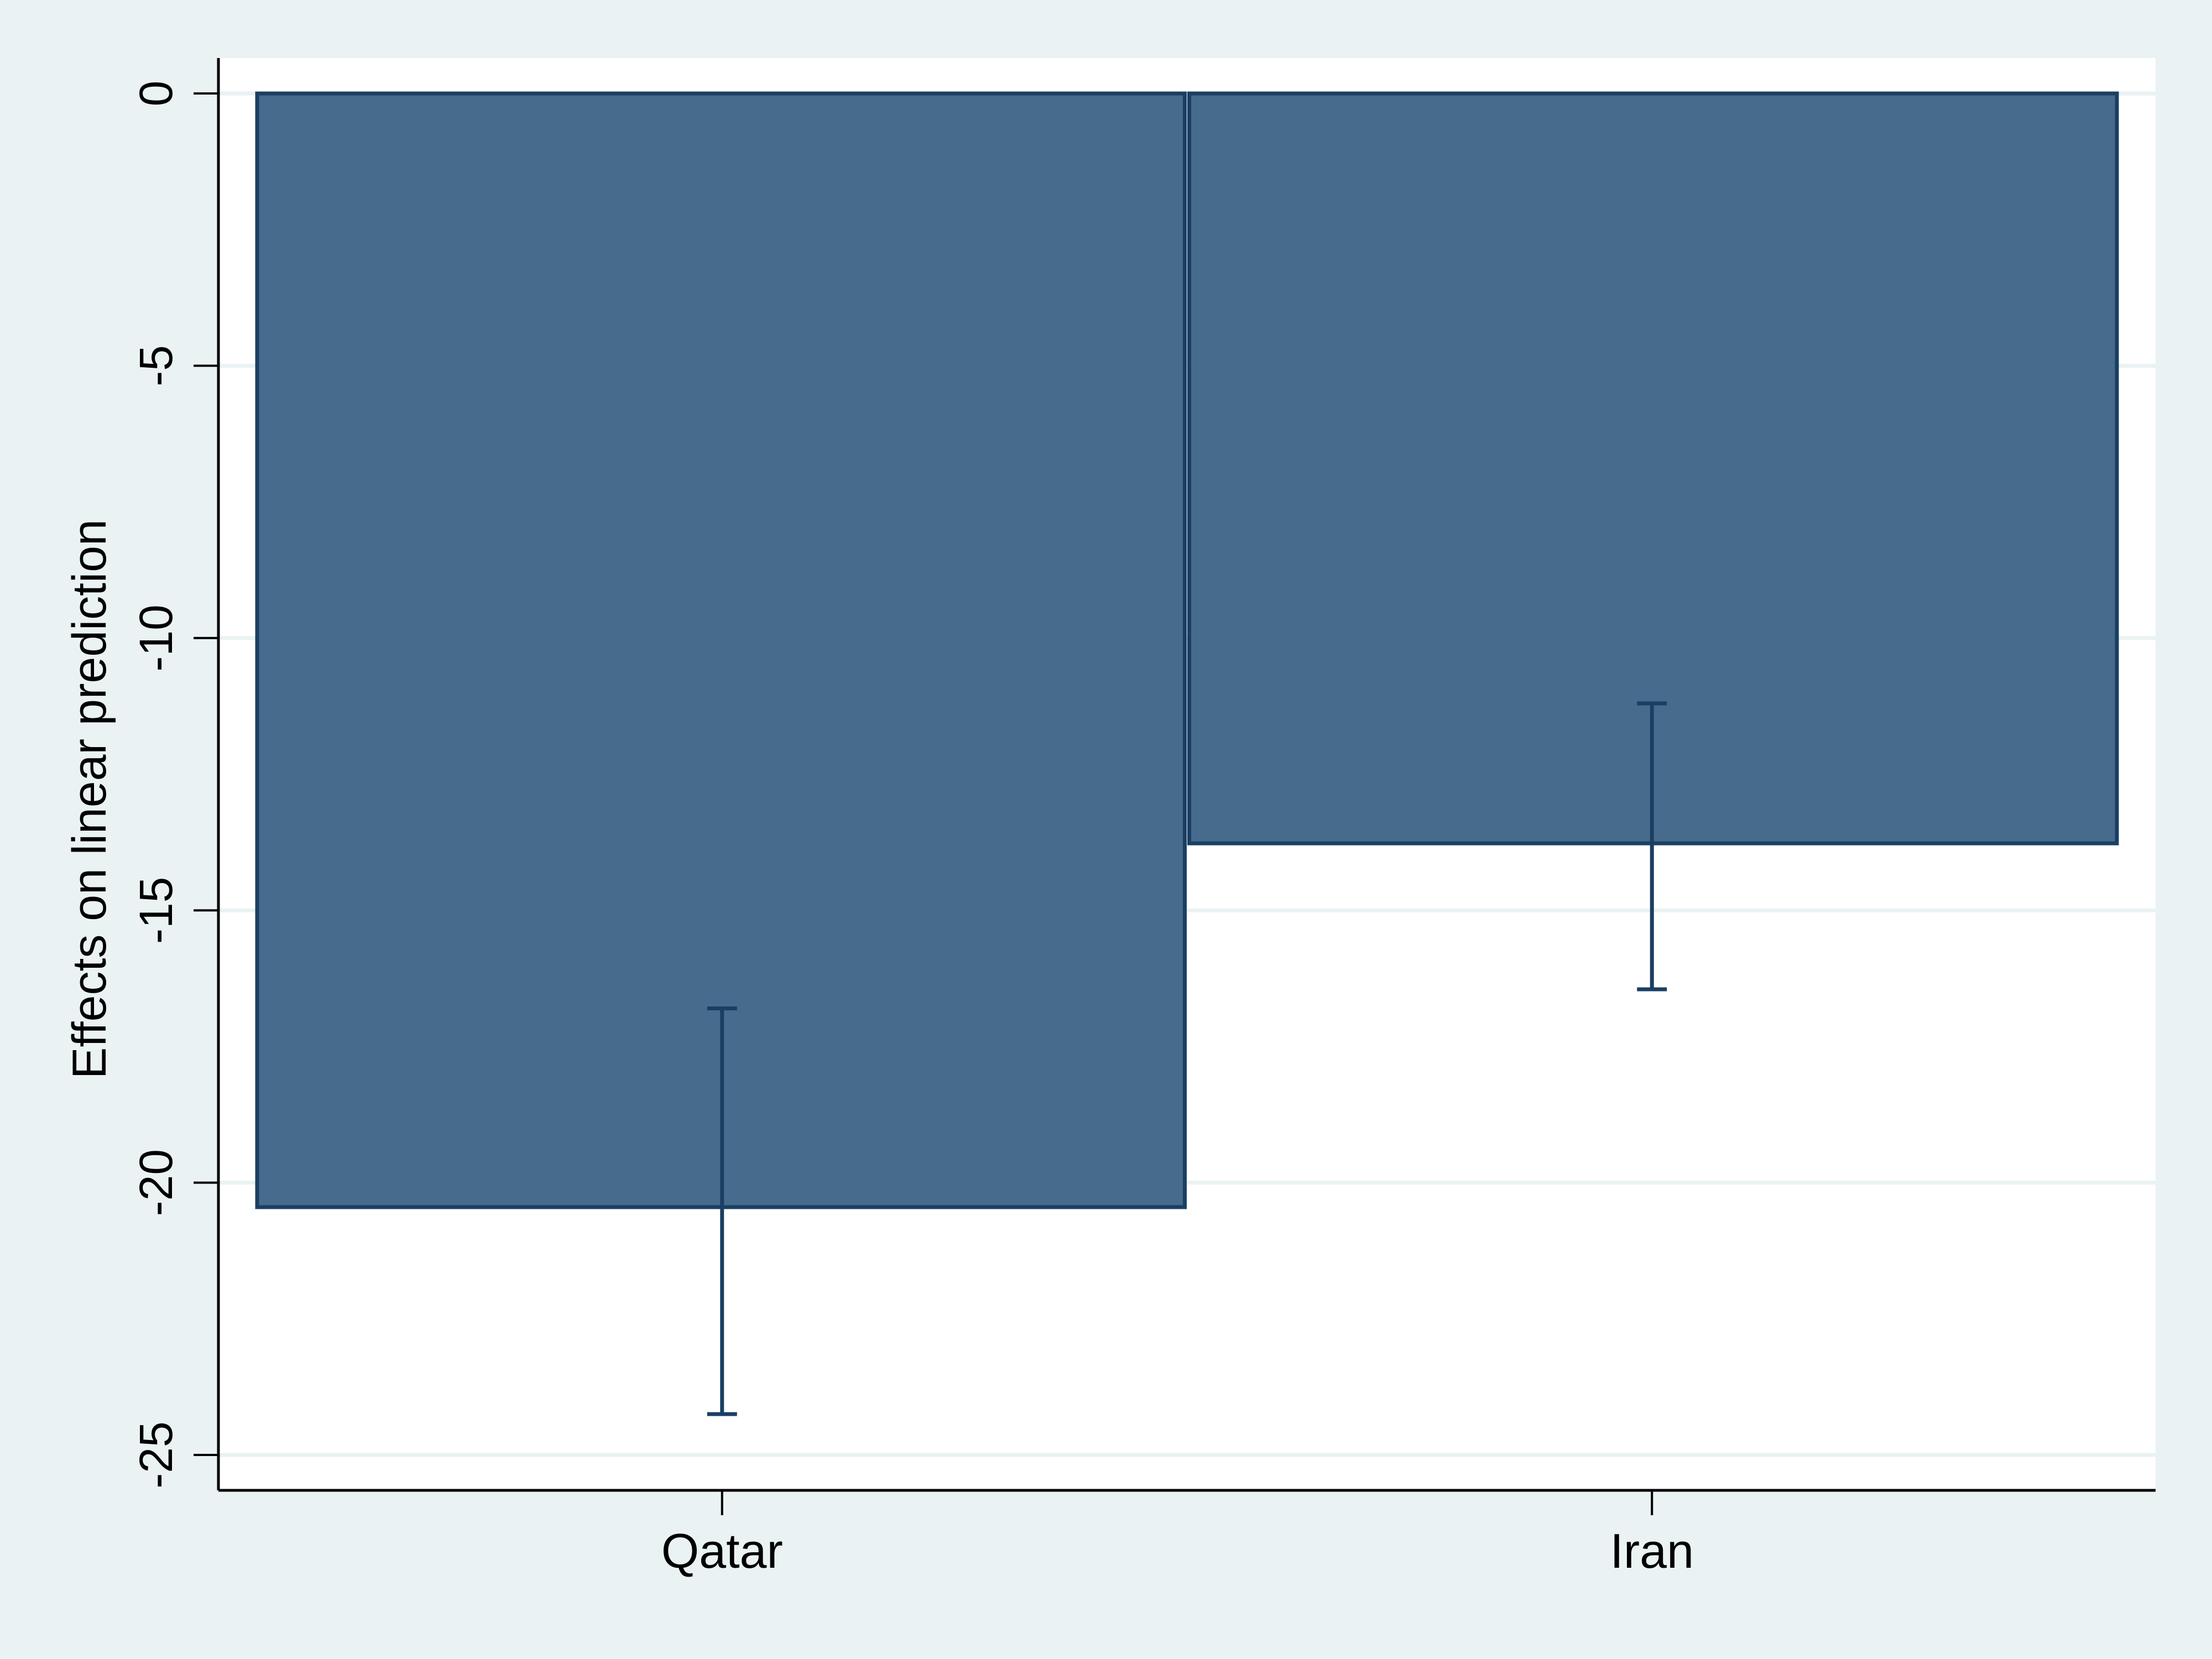 The height and width of the screenshot is (1659, 2212). What do you see at coordinates (156, 1455) in the screenshot?
I see `y-tick-label: -25` at bounding box center [156, 1455].